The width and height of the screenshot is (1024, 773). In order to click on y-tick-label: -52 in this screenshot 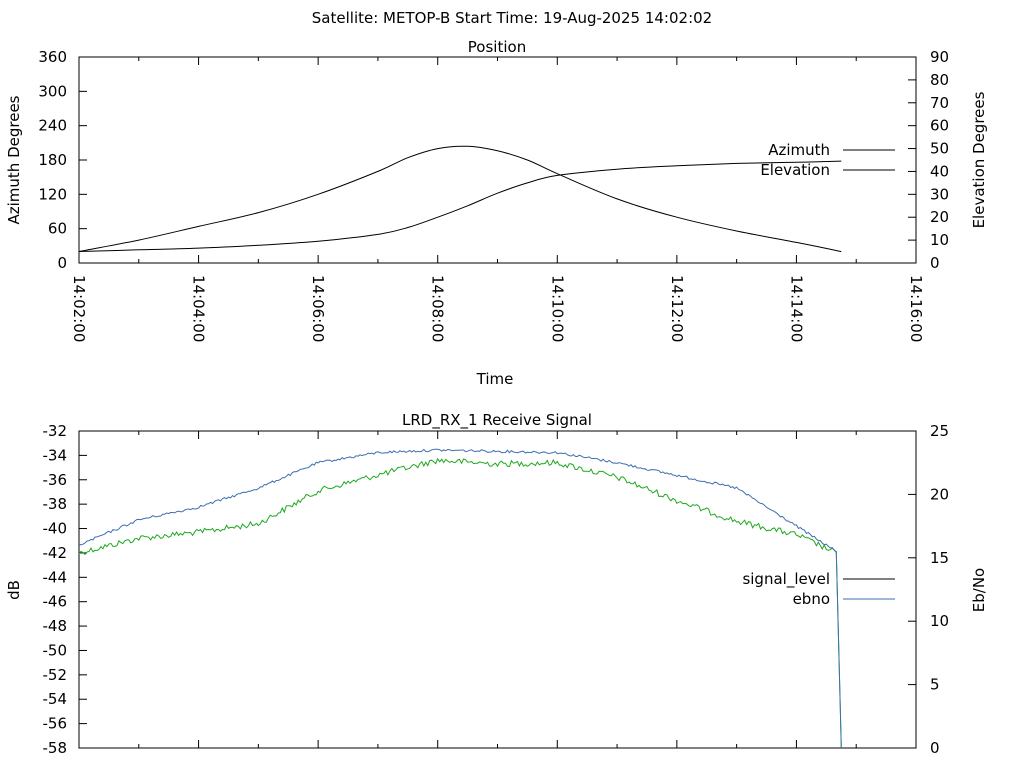, I will do `click(55, 675)`.